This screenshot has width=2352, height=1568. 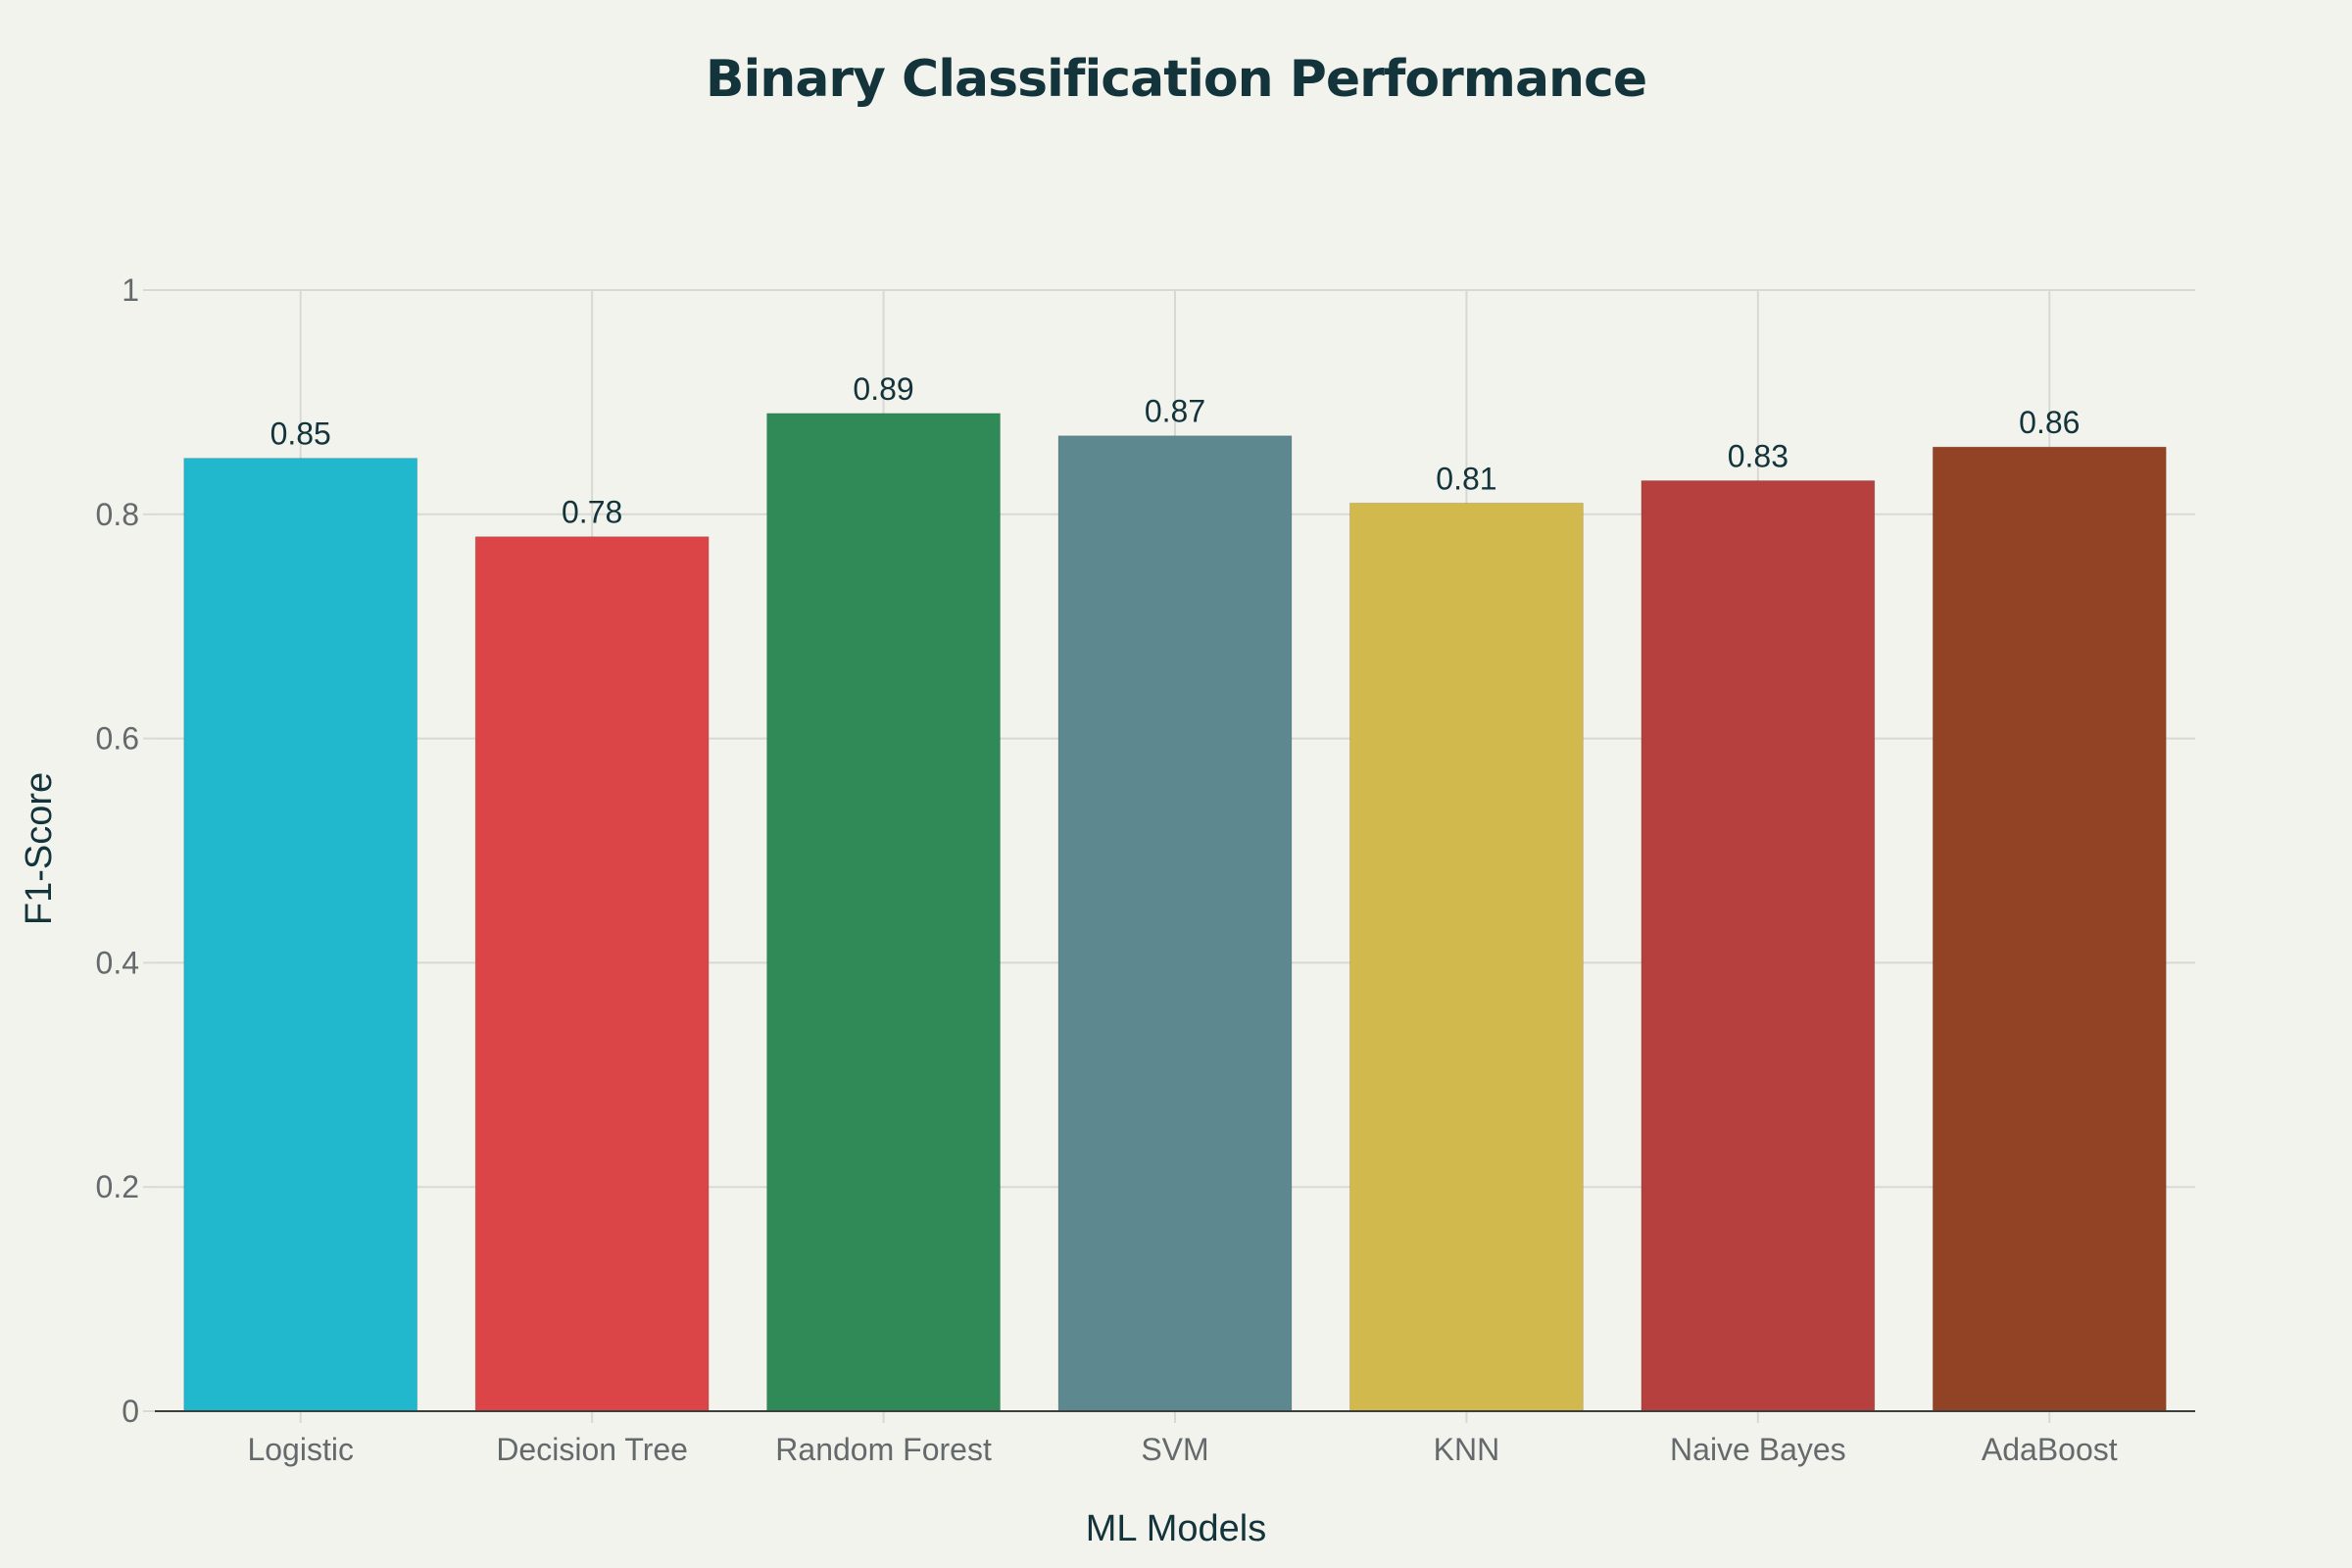 I want to click on x-tick-label: SVM, so click(x=1174, y=1449).